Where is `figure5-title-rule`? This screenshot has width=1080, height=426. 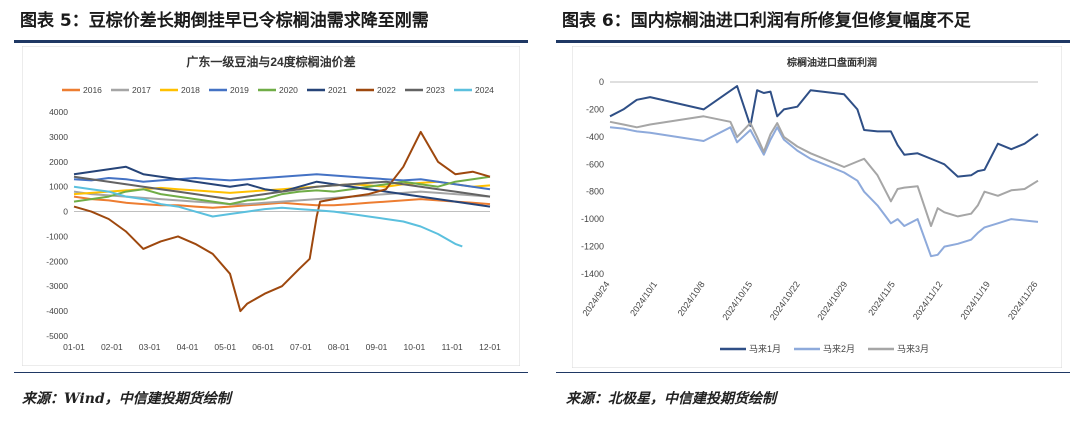 figure5-title-rule is located at coordinates (271, 41).